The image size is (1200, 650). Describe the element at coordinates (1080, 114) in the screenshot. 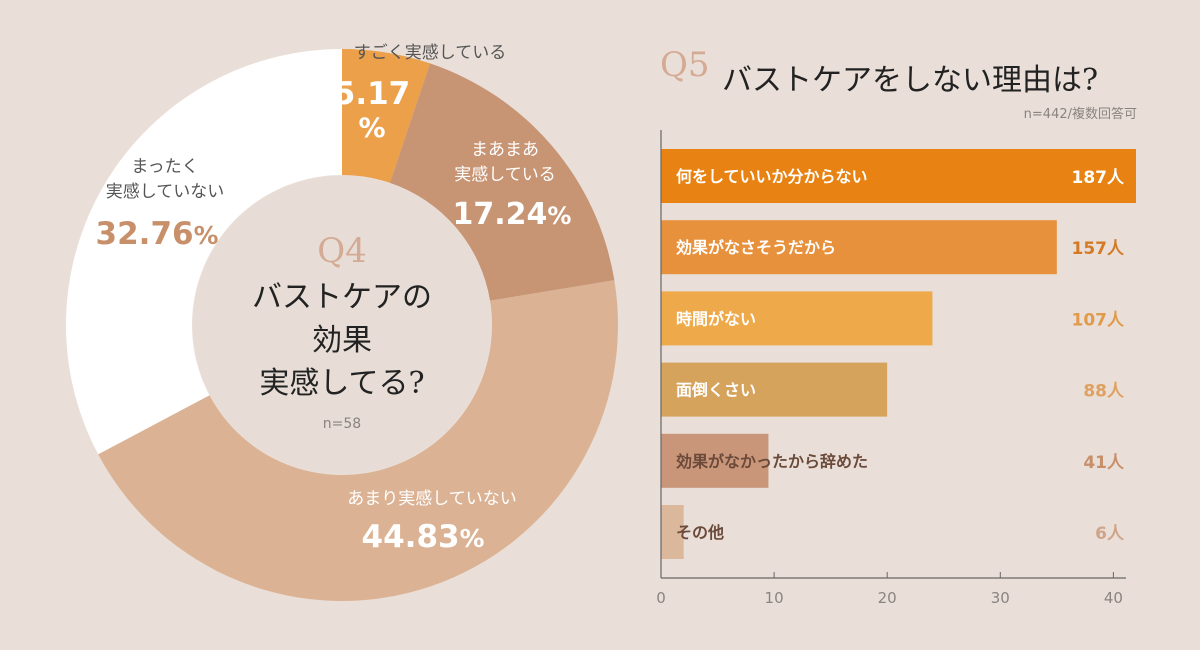

I see `q5-sample-size: n=442/複数回答可` at that location.